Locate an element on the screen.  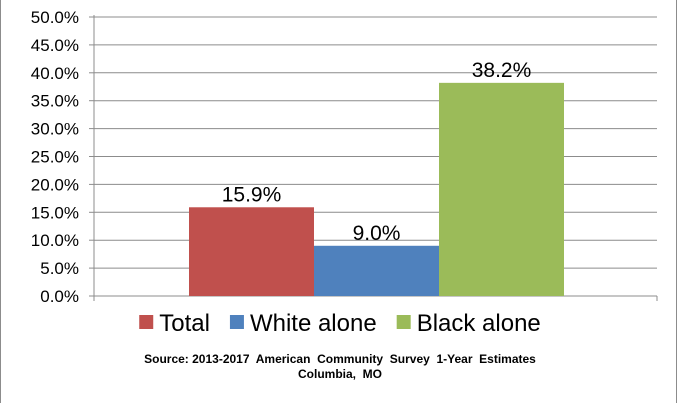
y-tick-label: 45.0% is located at coordinates (55, 45).